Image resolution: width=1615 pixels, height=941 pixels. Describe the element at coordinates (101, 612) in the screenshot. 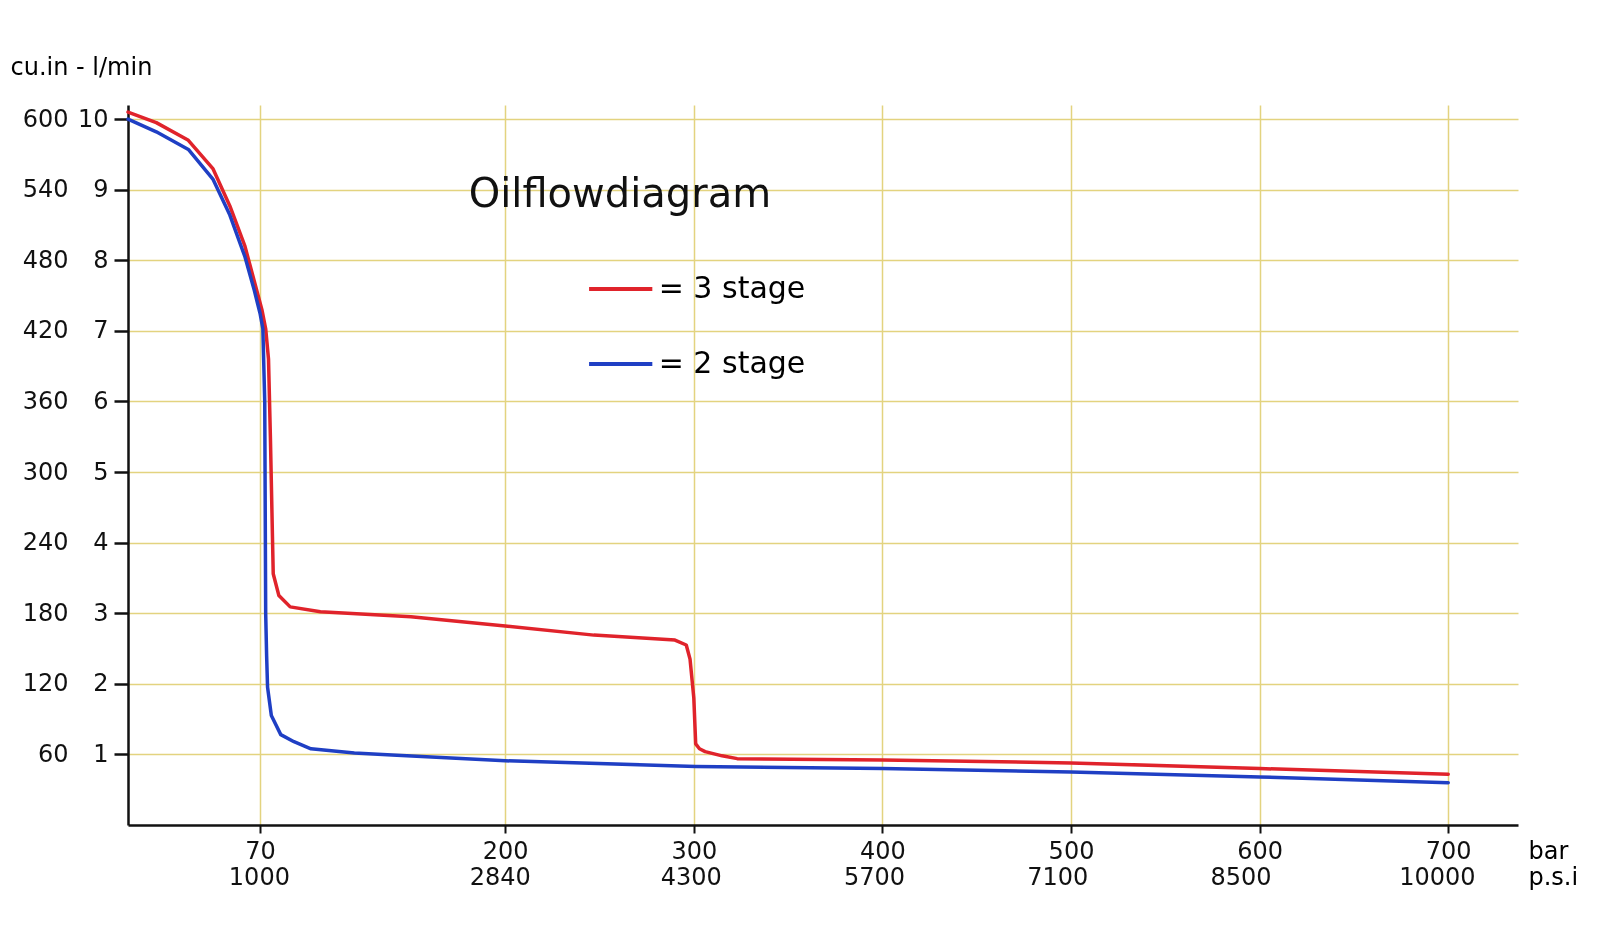

I see `y-tick-label: 3` at that location.